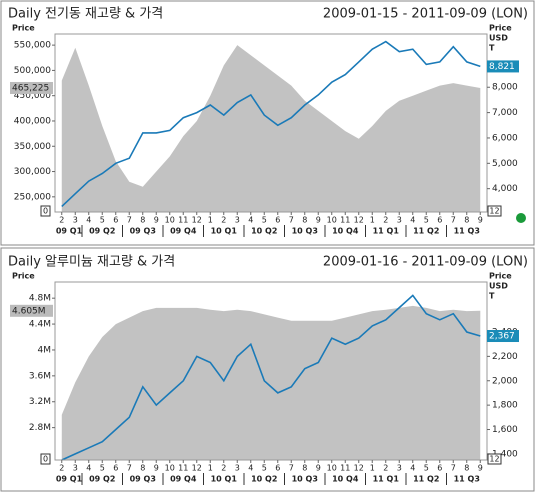 This screenshot has height=493, width=536. Describe the element at coordinates (498, 38) in the screenshot. I see `y2-axis-label: USD` at that location.